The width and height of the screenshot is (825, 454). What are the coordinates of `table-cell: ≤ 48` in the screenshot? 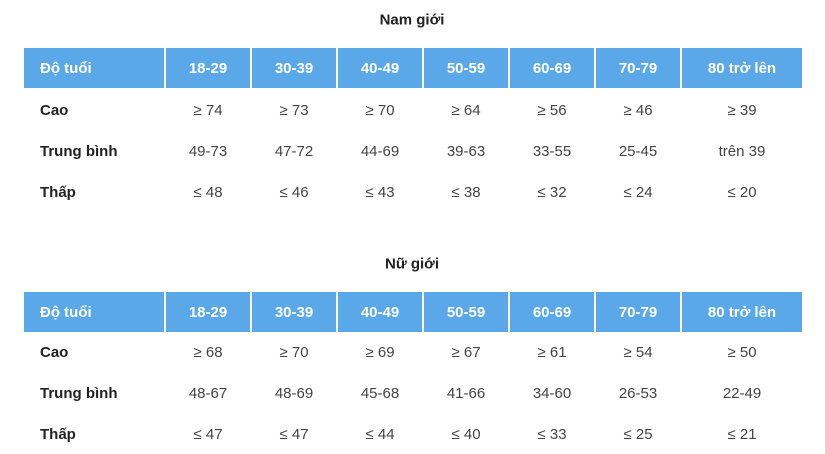 It's located at (208, 192).